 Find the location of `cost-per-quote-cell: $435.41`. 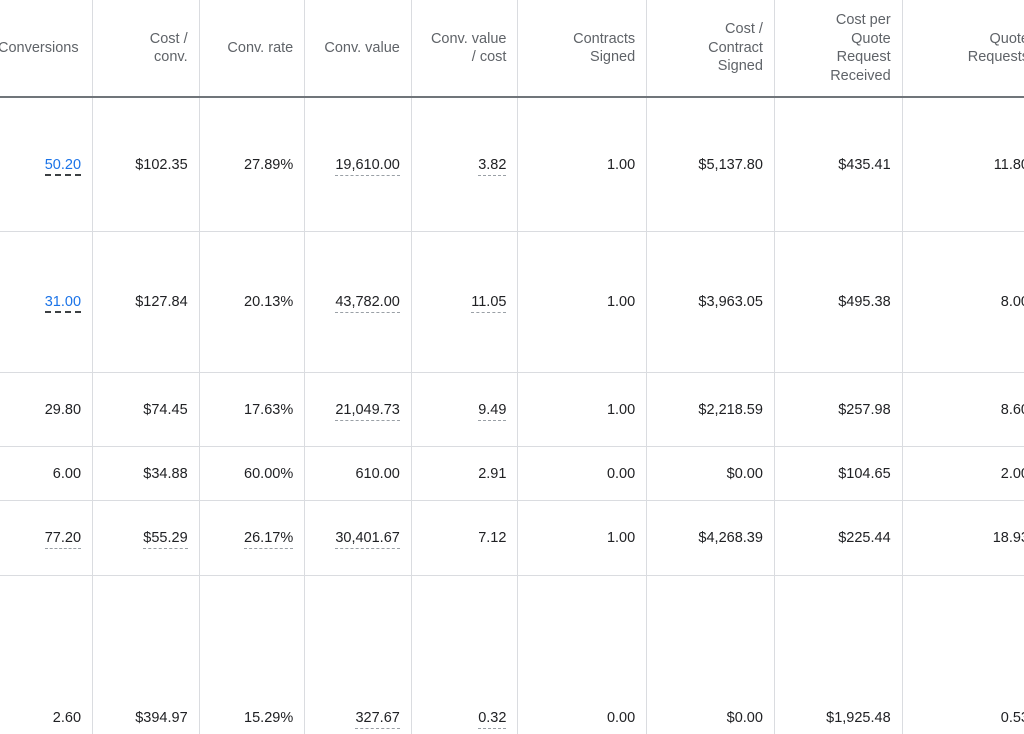

cost-per-quote-cell: $435.41 is located at coordinates (838, 164).